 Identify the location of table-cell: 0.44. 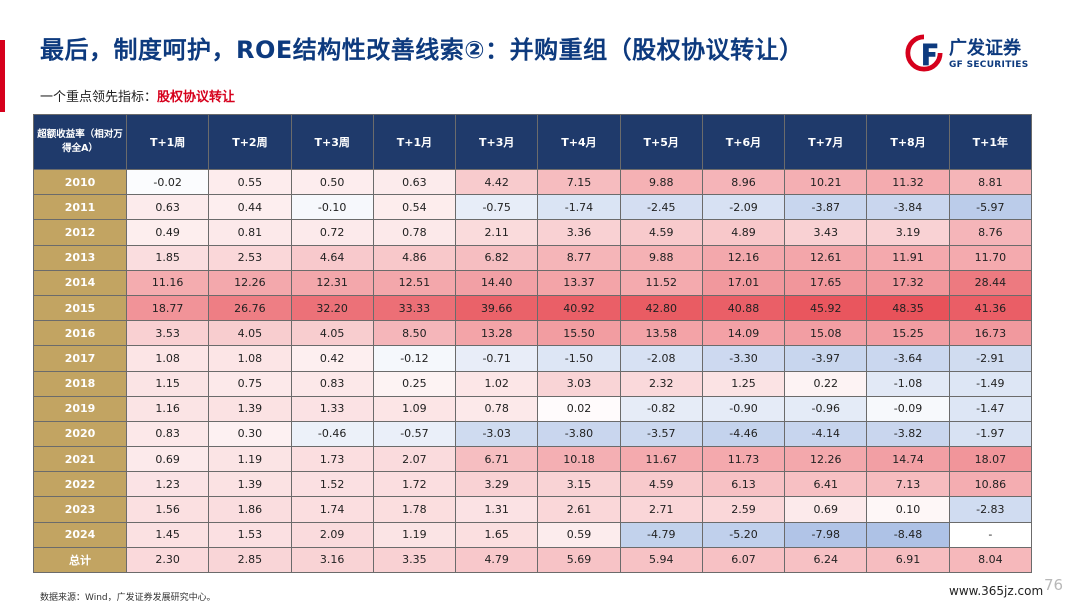
(250, 207).